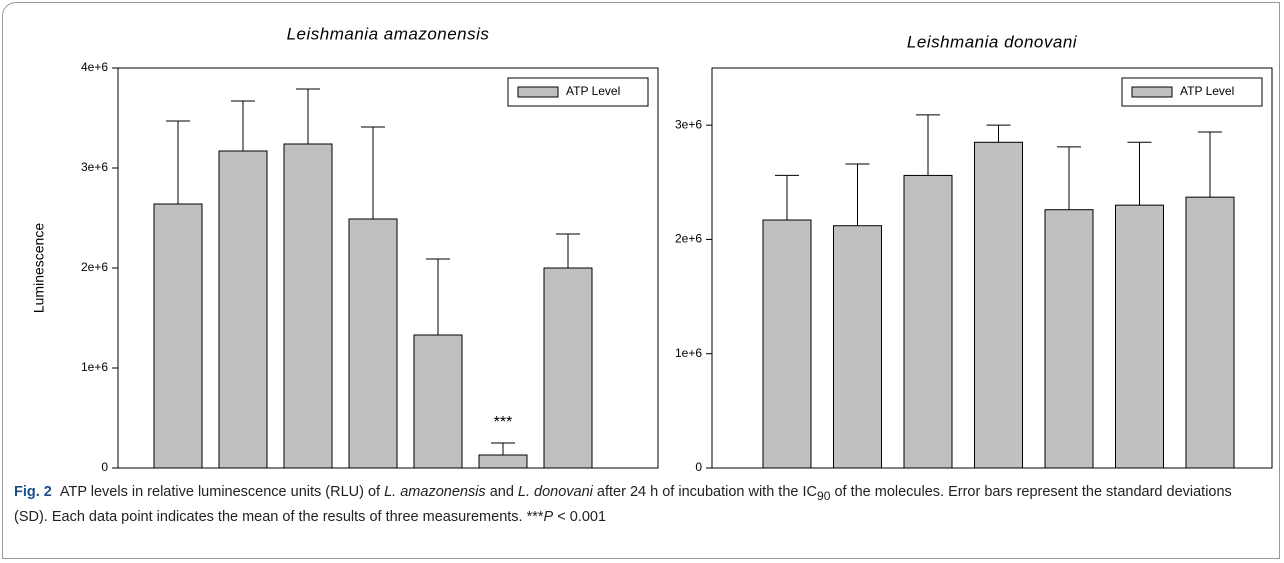  Describe the element at coordinates (435, 492) in the screenshot. I see `caption-text: L. amazonensis` at that location.